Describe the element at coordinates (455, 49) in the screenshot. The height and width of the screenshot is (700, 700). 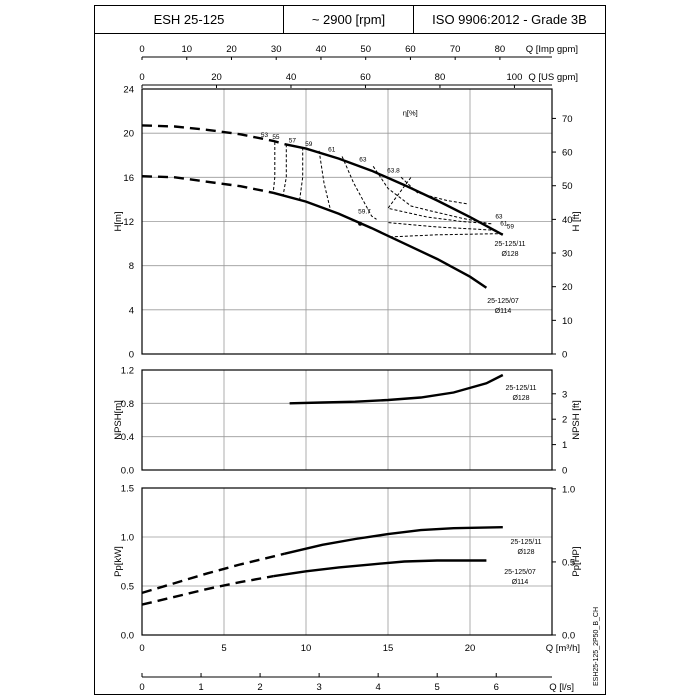
I see `top-imp-tick-label: 70` at that location.